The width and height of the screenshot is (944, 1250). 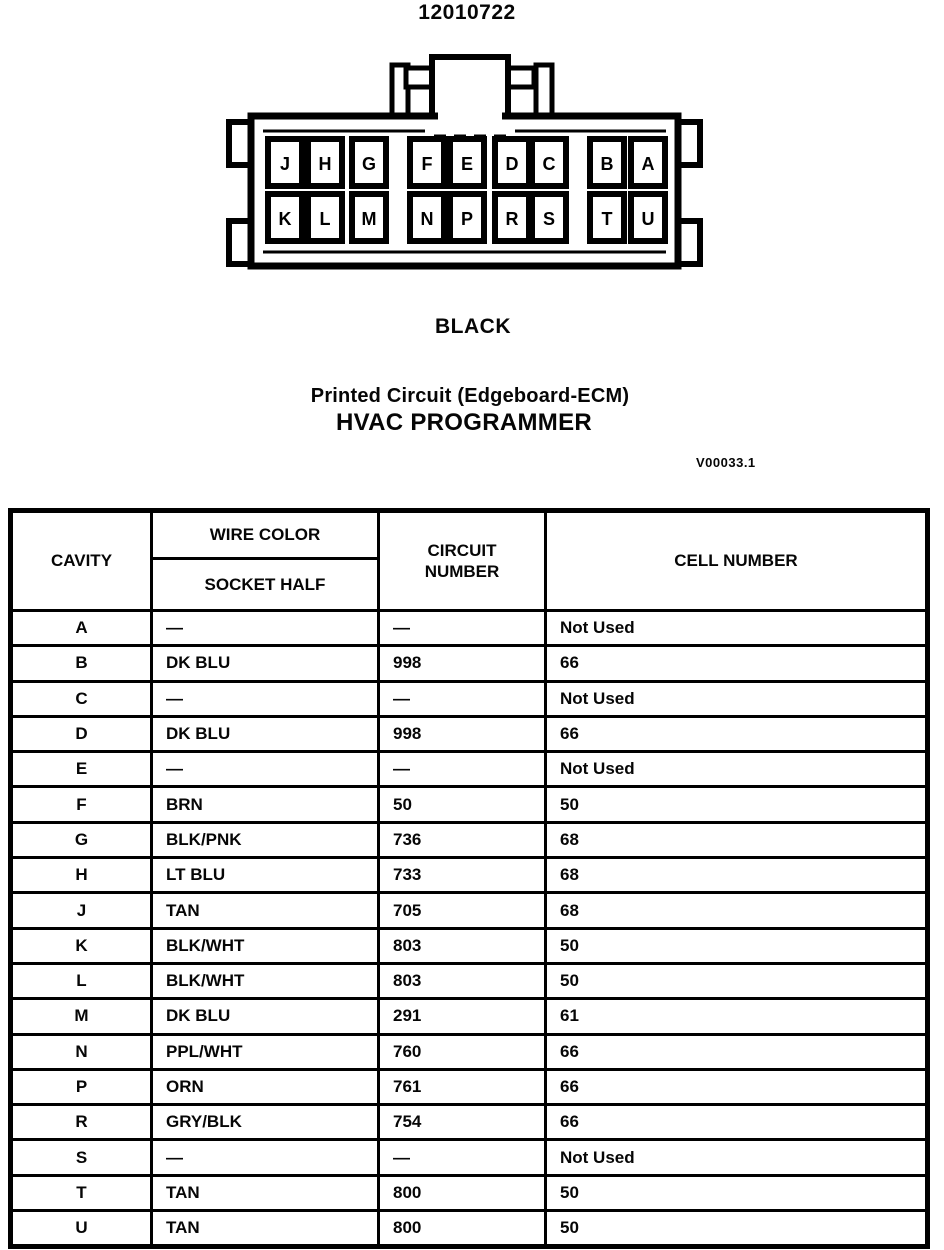 I want to click on cavity-cell: H, so click(x=83, y=875).